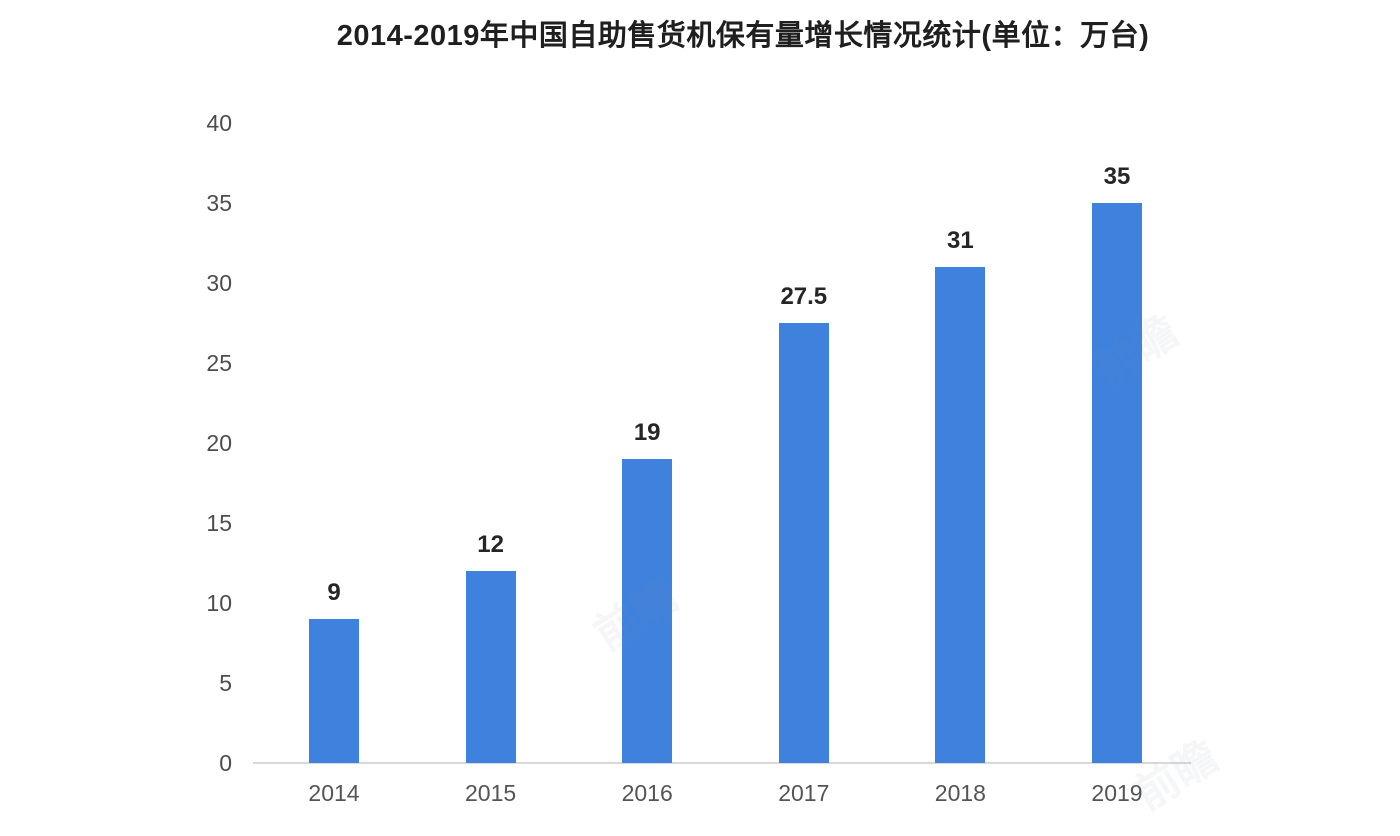 Image resolution: width=1400 pixels, height=836 pixels. What do you see at coordinates (219, 603) in the screenshot?
I see `y-tick-label: 10` at bounding box center [219, 603].